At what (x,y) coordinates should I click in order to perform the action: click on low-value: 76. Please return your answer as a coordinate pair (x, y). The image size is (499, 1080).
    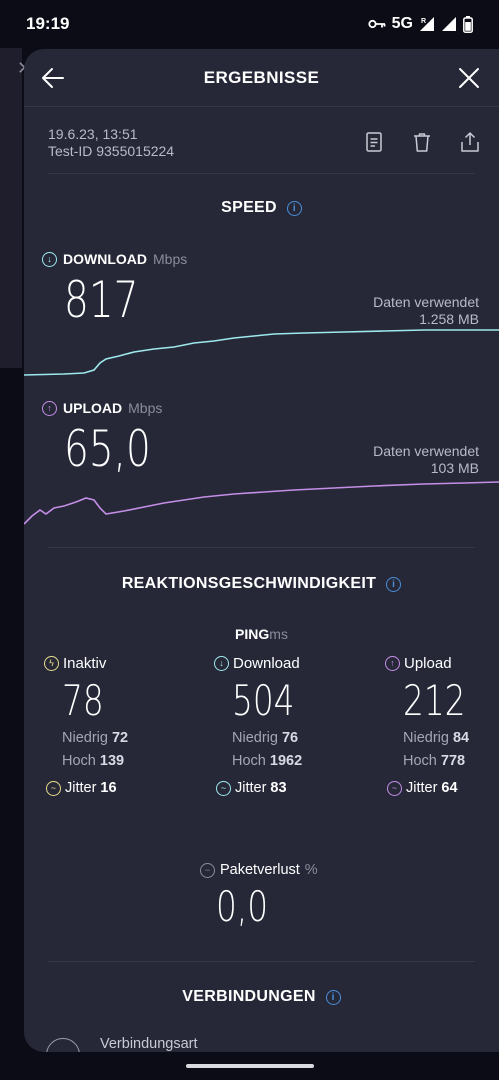
    Looking at the image, I should click on (290, 738).